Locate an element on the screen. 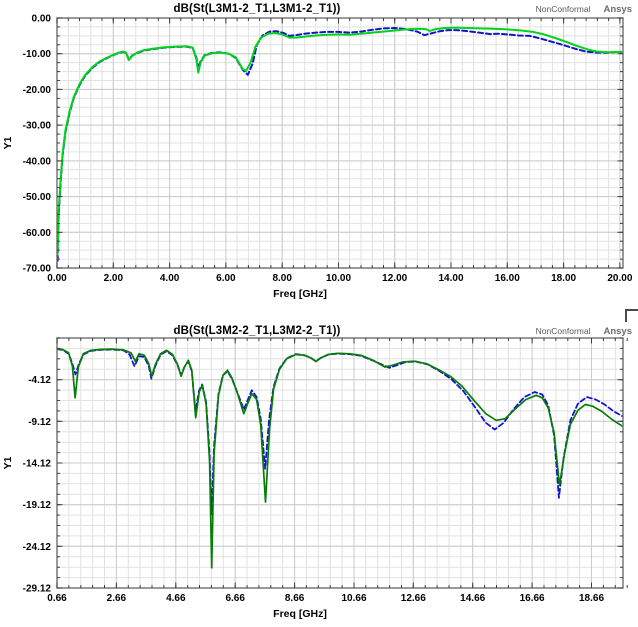 The image size is (638, 627). y-tick-label: -10.00 is located at coordinates (37, 54).